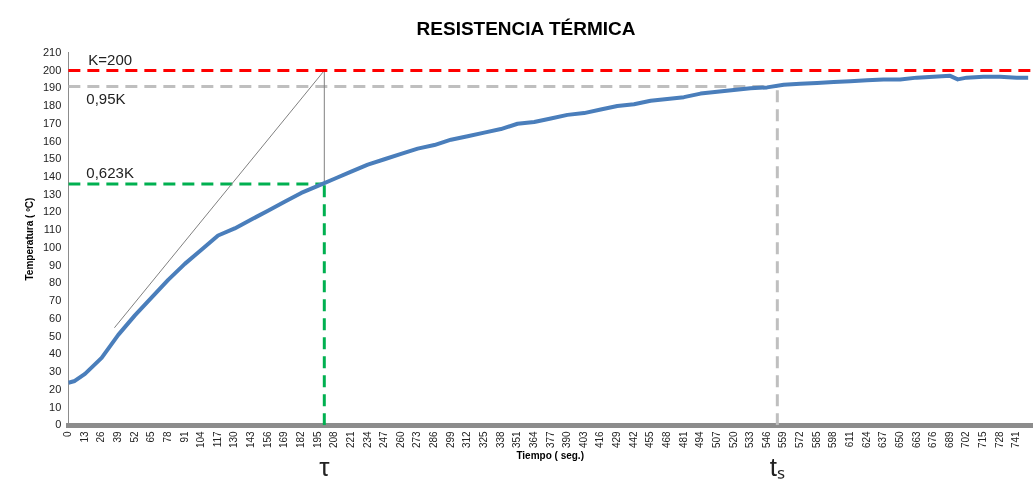  Describe the element at coordinates (617, 439) in the screenshot. I see `x-tick-label: 429` at that location.